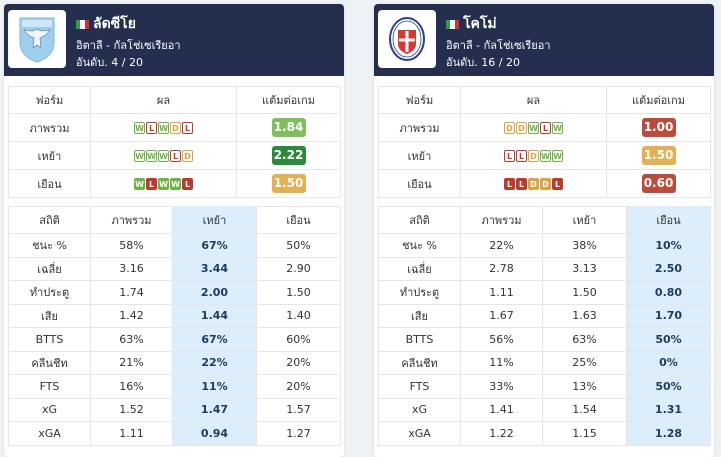 The height and width of the screenshot is (457, 721). I want to click on stats-row: เสีย 1.67 1.63 1.70, so click(544, 315).